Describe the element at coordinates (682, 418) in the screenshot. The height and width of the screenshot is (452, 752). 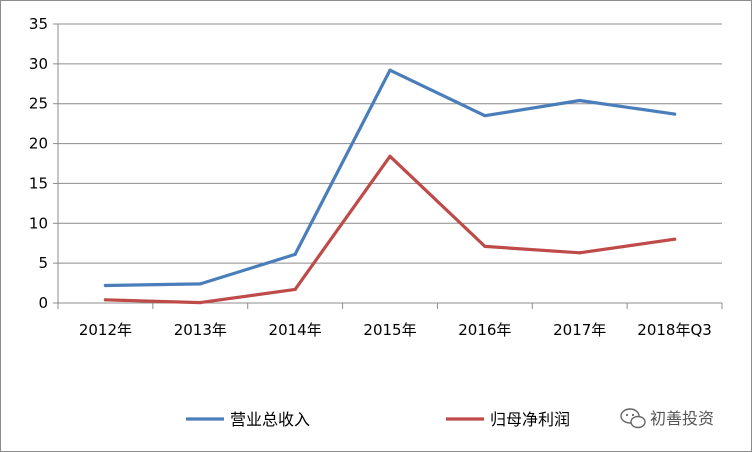
I see `watermark-text: 初善投资` at that location.